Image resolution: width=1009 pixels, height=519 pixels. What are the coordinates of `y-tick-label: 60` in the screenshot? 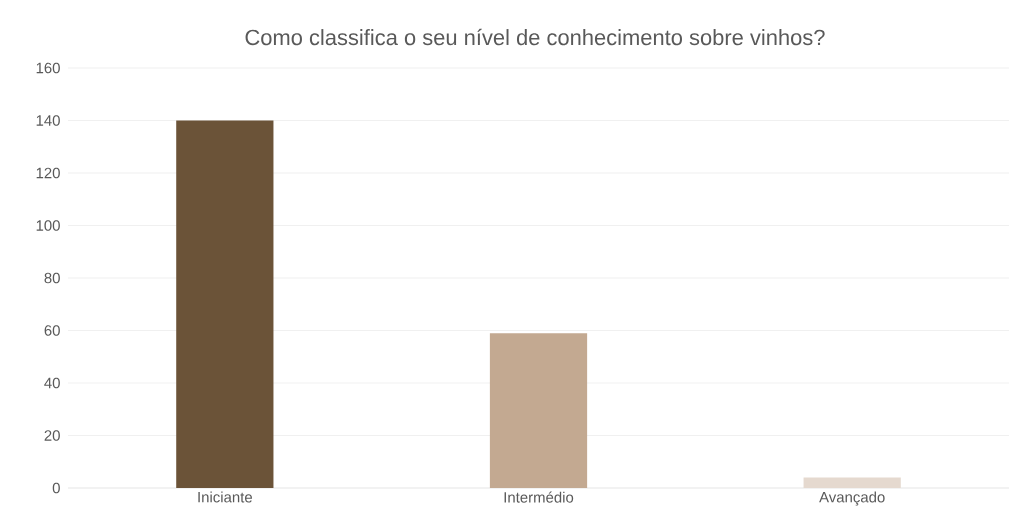 It's located at (52, 330).